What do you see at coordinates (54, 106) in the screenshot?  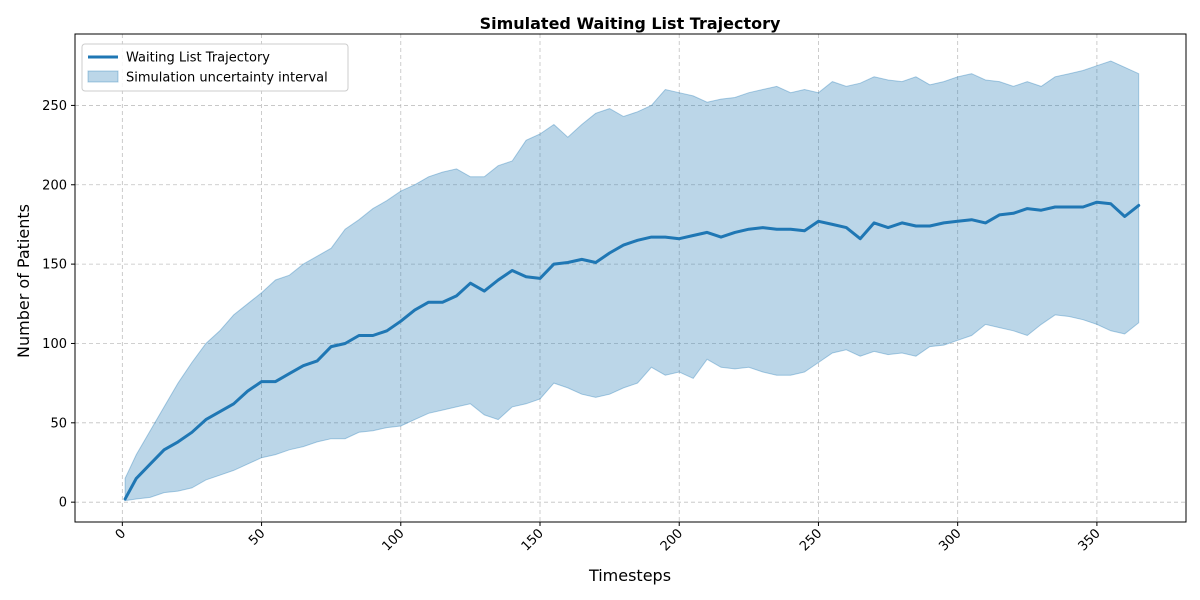 I see `y-tick-label: 250` at bounding box center [54, 106].